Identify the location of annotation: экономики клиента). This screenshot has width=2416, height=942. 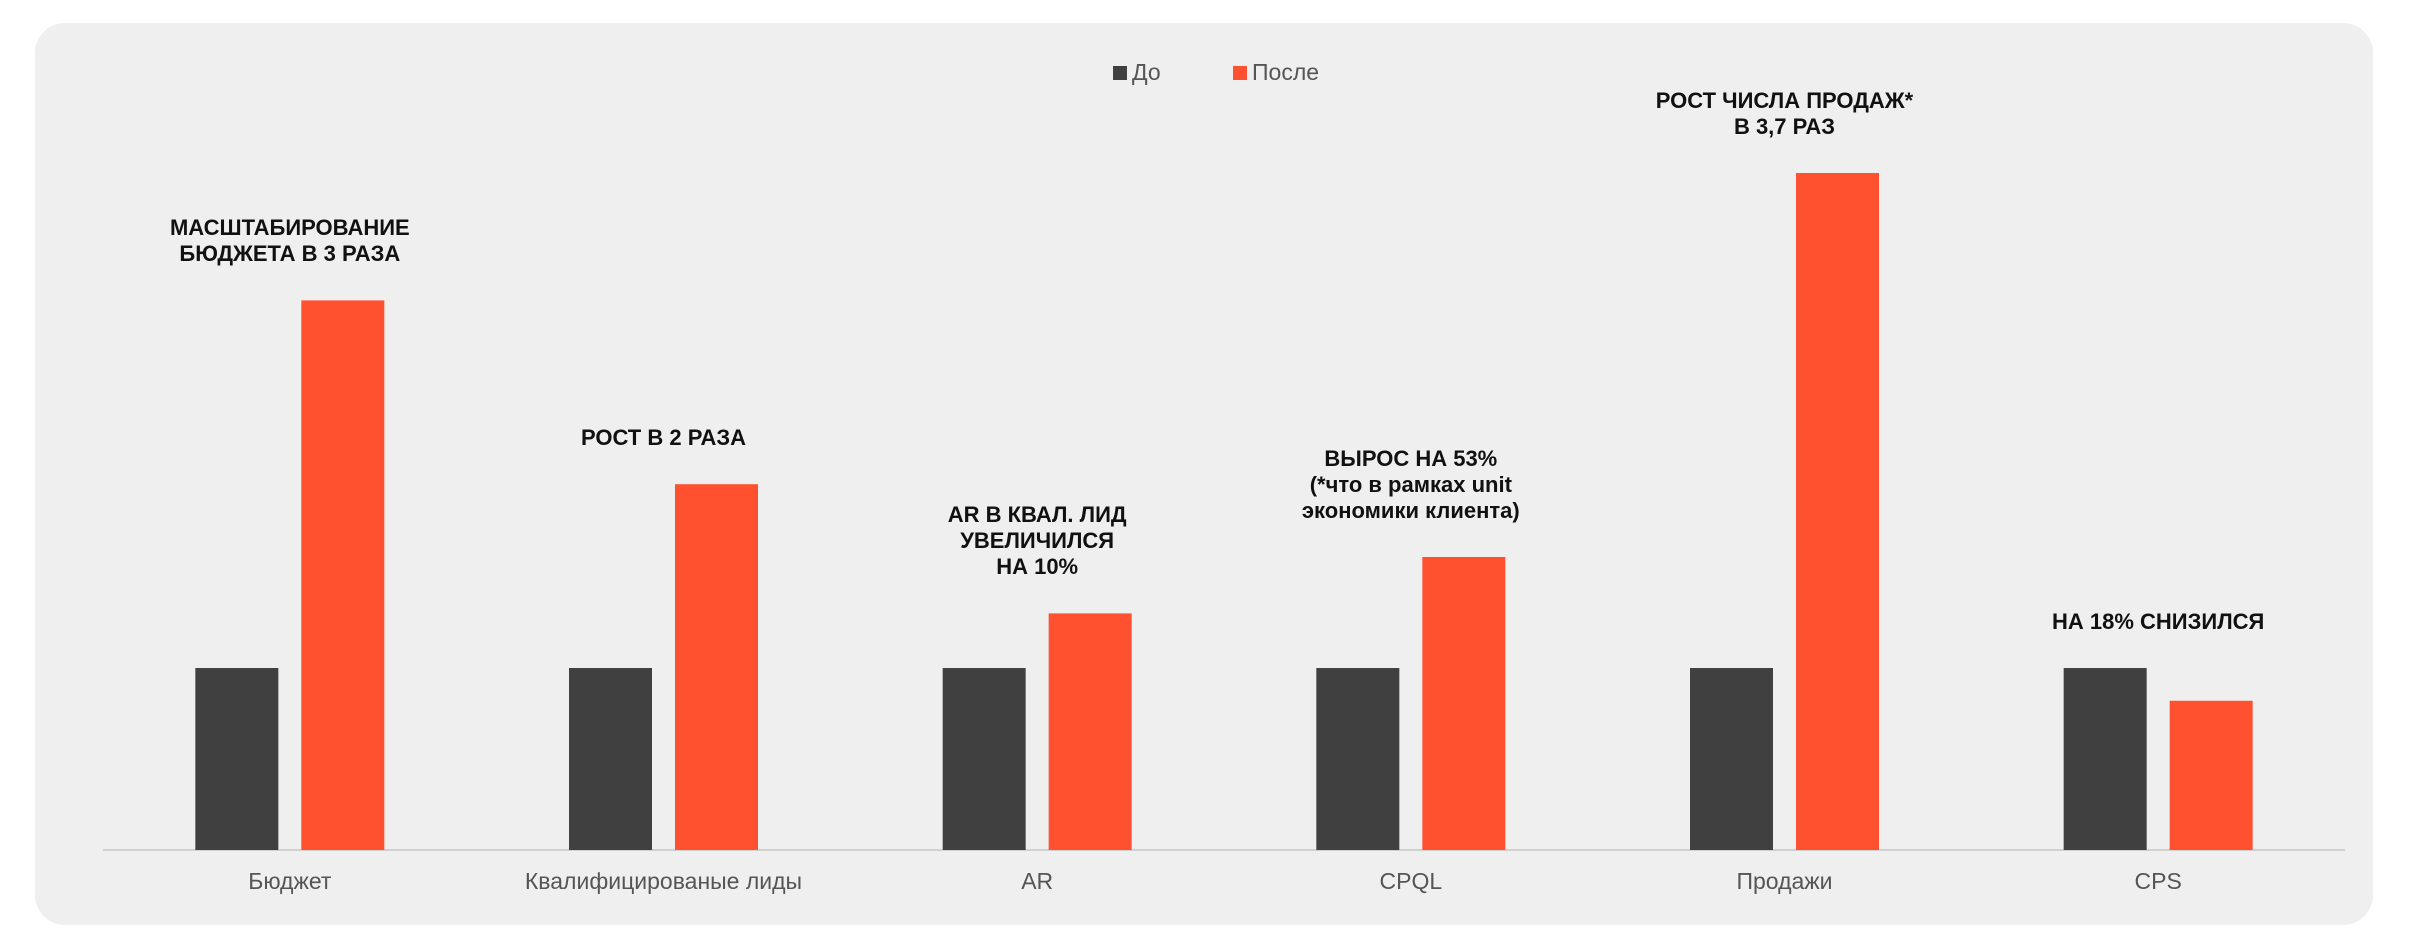
(1411, 510).